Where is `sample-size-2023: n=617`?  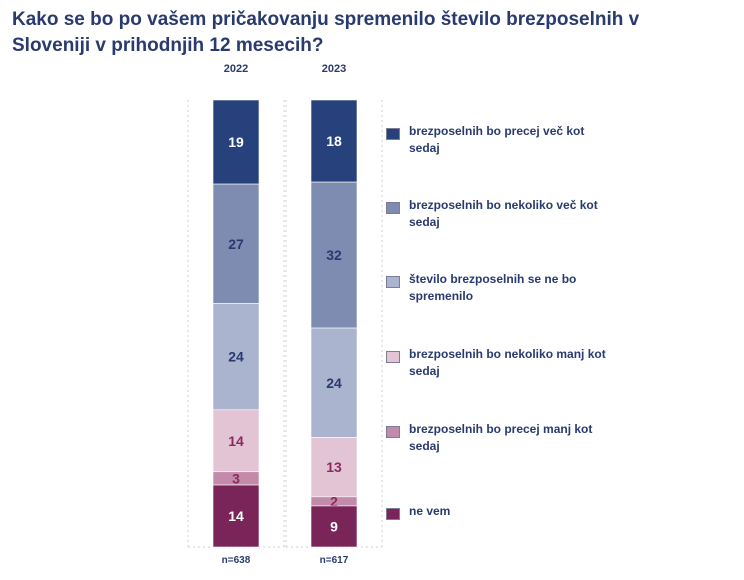 sample-size-2023: n=617 is located at coordinates (334, 560).